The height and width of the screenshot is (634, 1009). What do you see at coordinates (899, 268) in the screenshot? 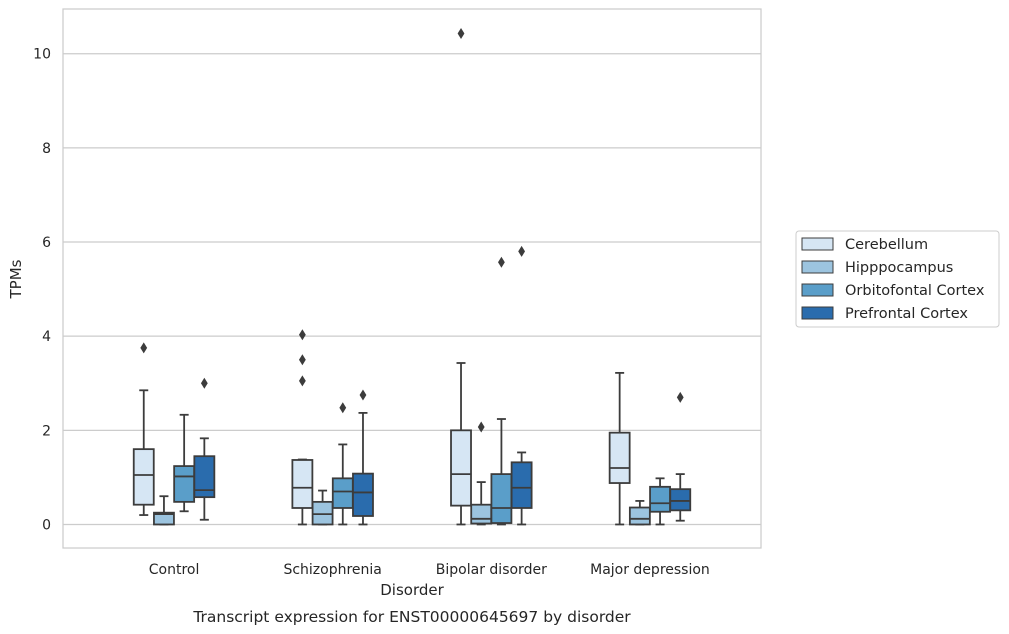
I see `legend-label: Hipppocampus` at bounding box center [899, 268].